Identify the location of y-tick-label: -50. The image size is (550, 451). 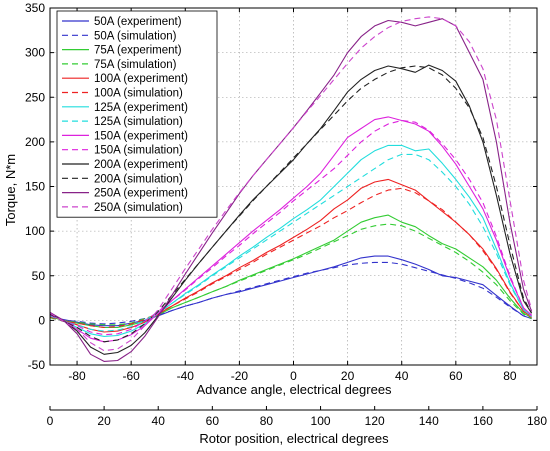
(37, 365).